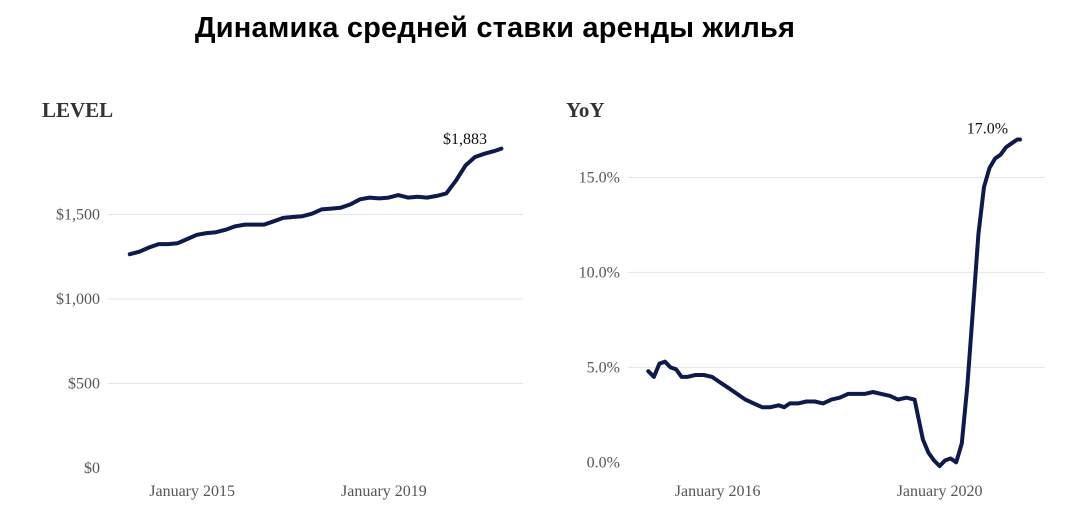 The image size is (1068, 532). Describe the element at coordinates (84, 384) in the screenshot. I see `level-y-tick-label: $500` at that location.